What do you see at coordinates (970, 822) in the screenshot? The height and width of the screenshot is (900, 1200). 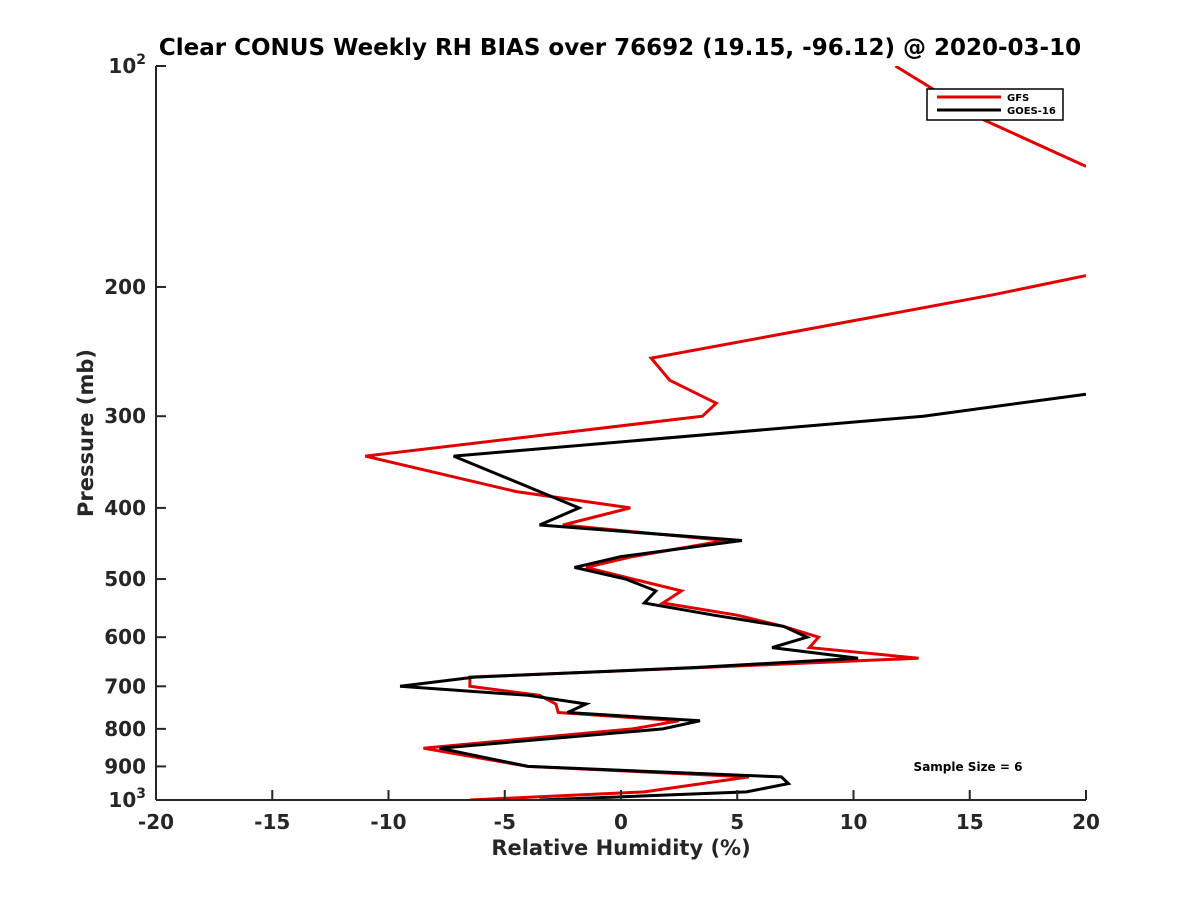 I see `x-tick-label: 15` at bounding box center [970, 822].